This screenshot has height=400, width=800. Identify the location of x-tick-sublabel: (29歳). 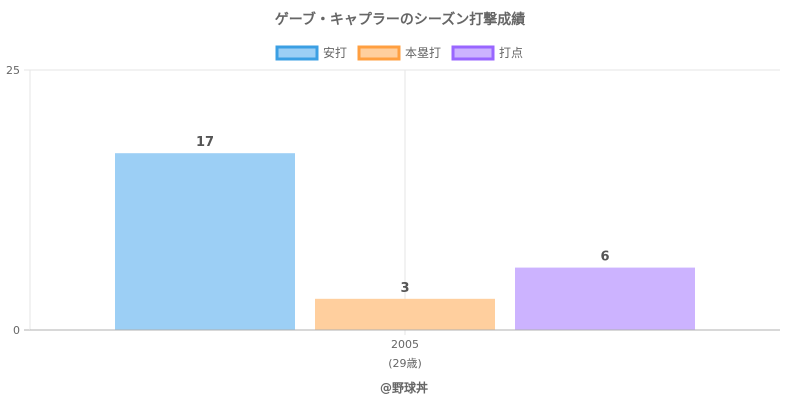
(405, 363).